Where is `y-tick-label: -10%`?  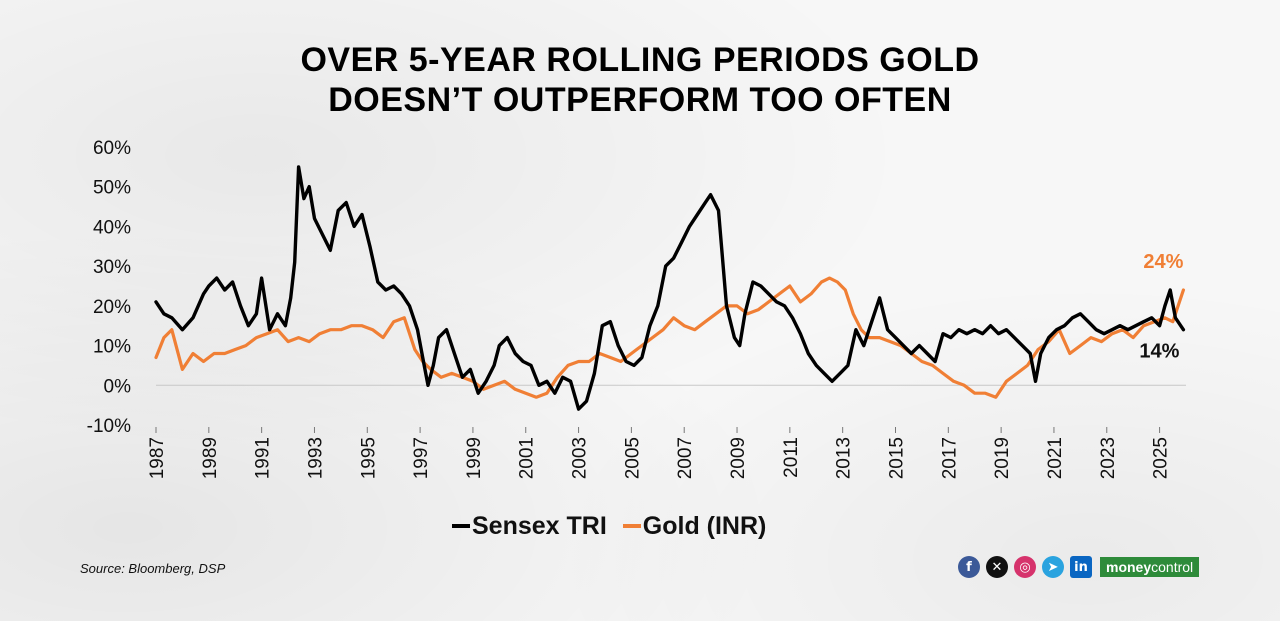 y-tick-label: -10% is located at coordinates (109, 426).